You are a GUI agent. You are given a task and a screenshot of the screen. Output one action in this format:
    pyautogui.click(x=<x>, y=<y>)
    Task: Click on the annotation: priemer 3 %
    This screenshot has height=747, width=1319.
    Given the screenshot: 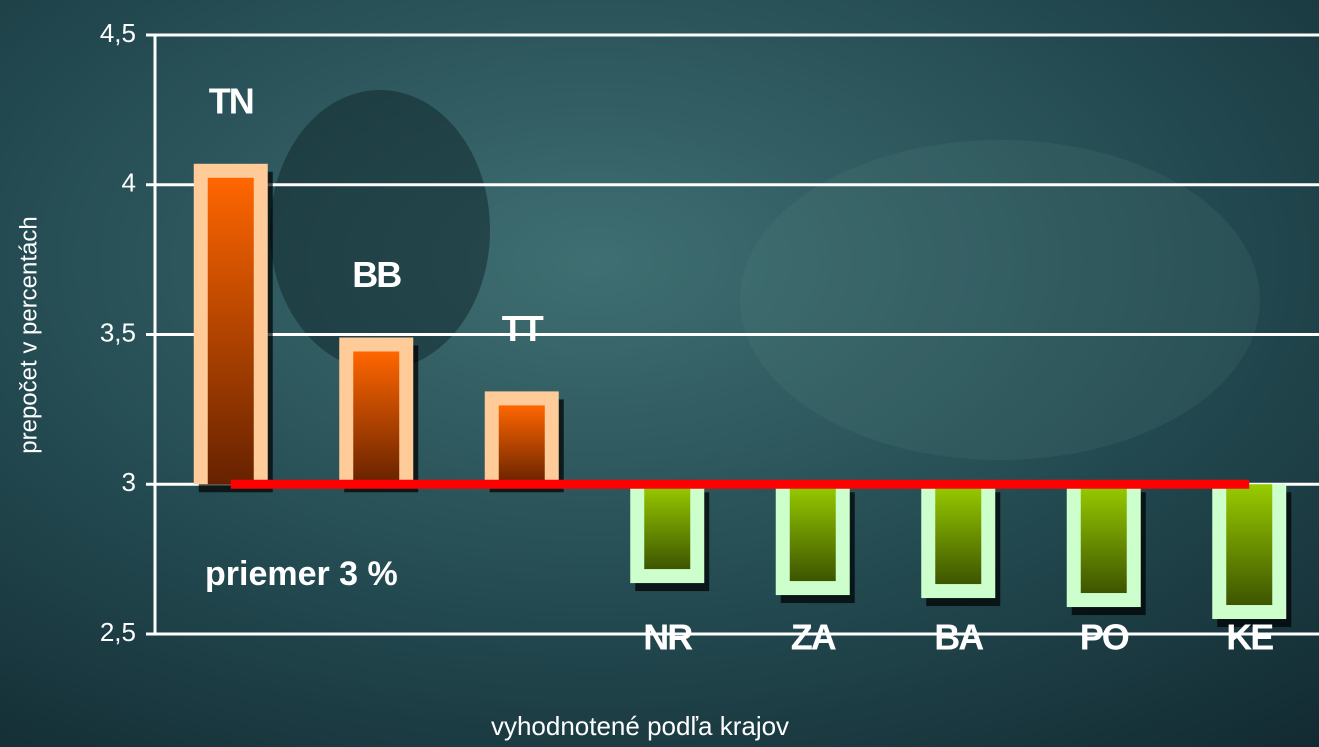 What is the action you would take?
    pyautogui.click(x=301, y=574)
    